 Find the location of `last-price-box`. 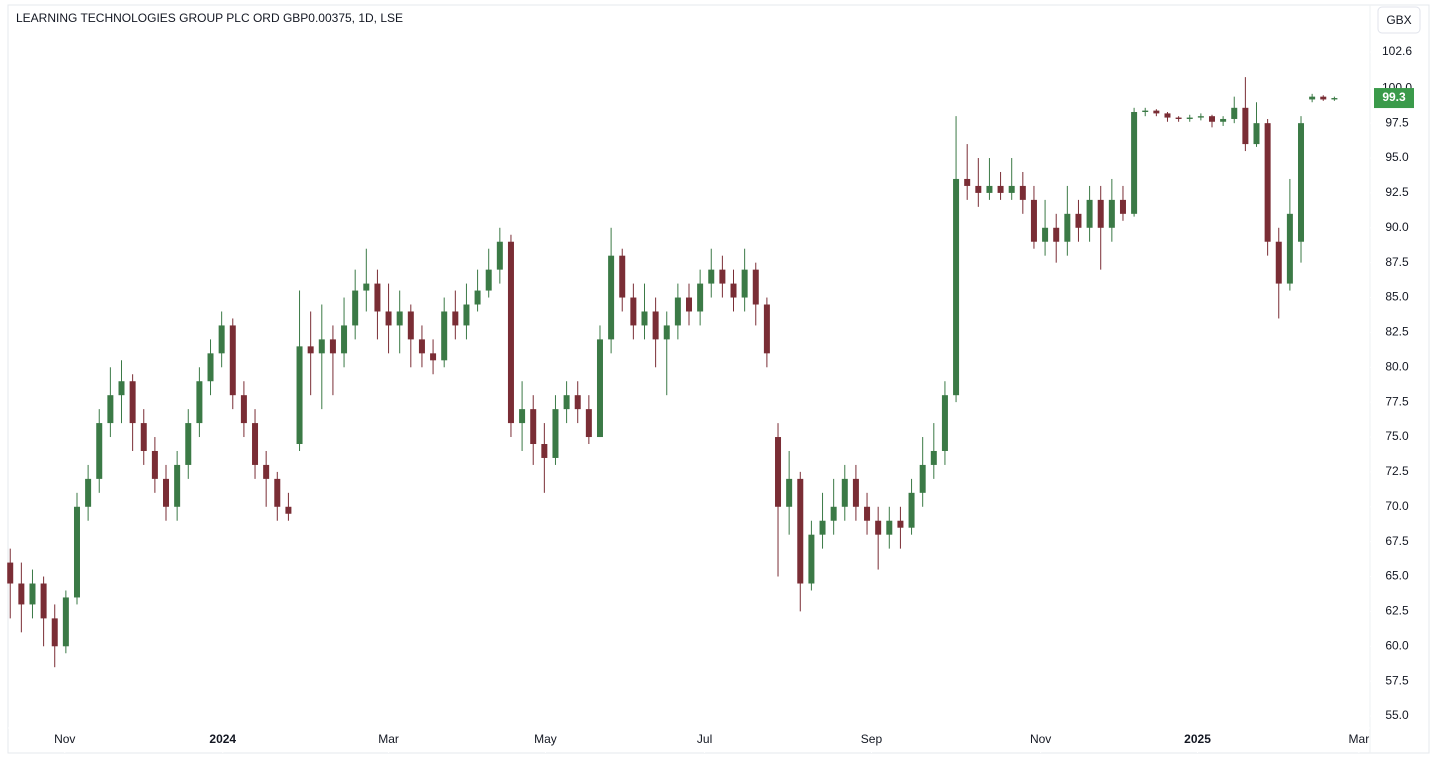

last-price-box is located at coordinates (1394, 98).